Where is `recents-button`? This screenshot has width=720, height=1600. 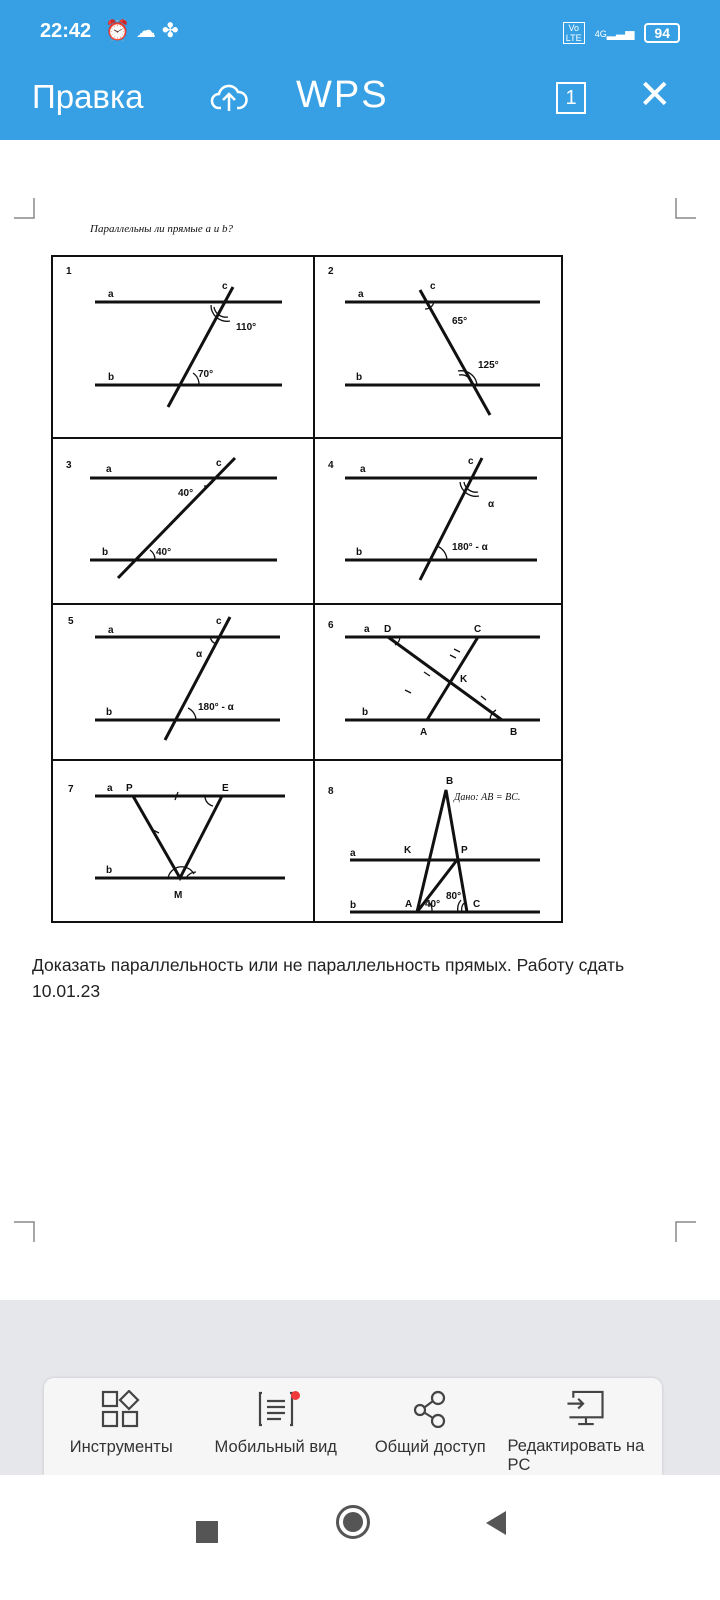 recents-button is located at coordinates (207, 1532).